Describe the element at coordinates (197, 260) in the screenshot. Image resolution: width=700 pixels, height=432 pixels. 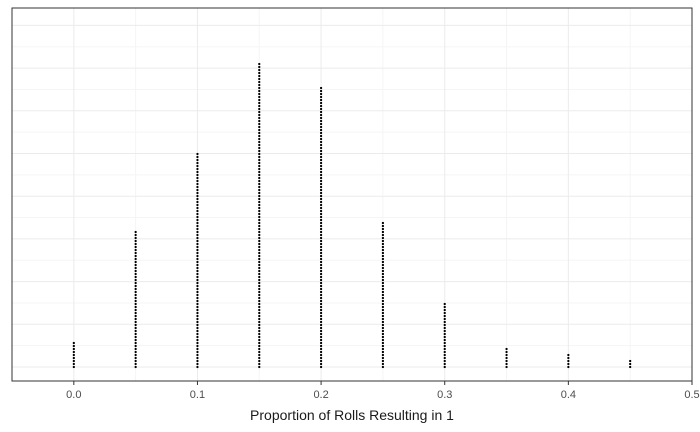
I see `dot-column` at that location.